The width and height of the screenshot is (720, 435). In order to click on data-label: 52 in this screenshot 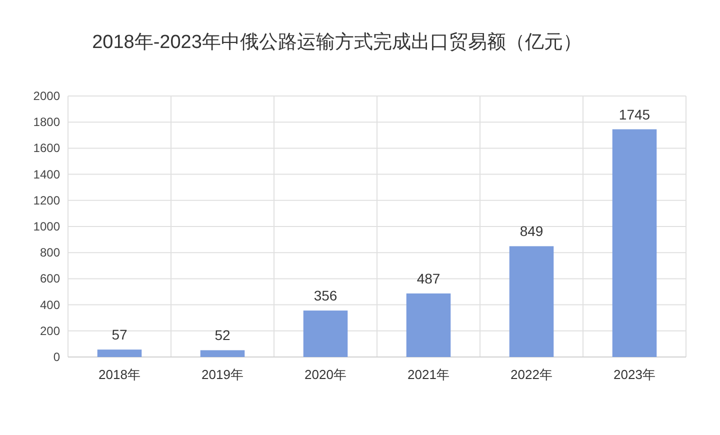, I will do `click(222, 335)`.